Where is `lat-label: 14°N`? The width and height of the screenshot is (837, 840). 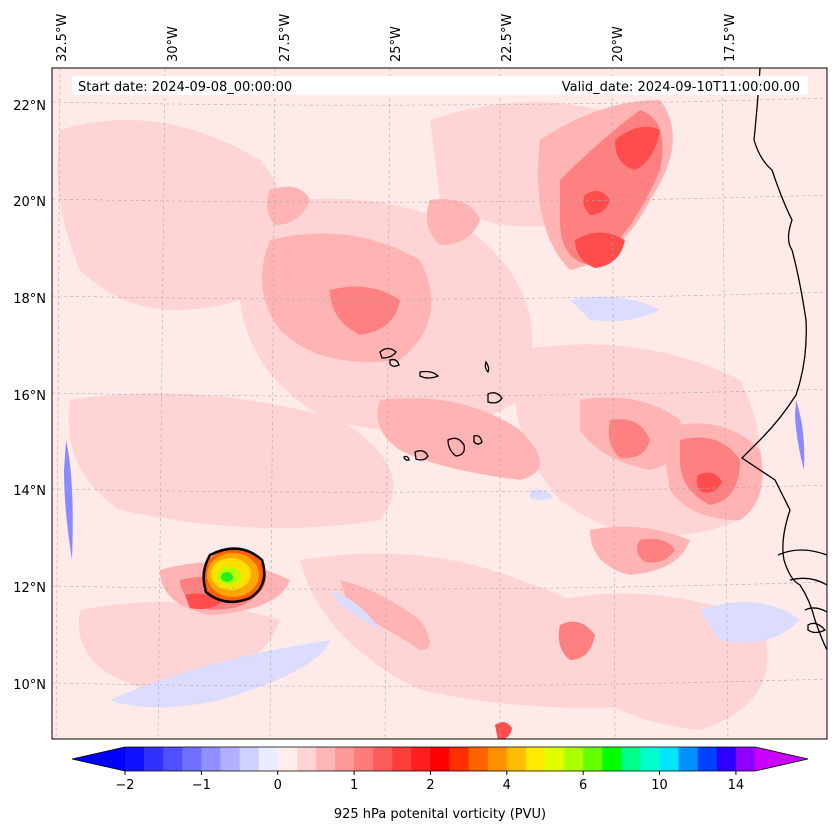
lat-label: 14°N is located at coordinates (29, 491).